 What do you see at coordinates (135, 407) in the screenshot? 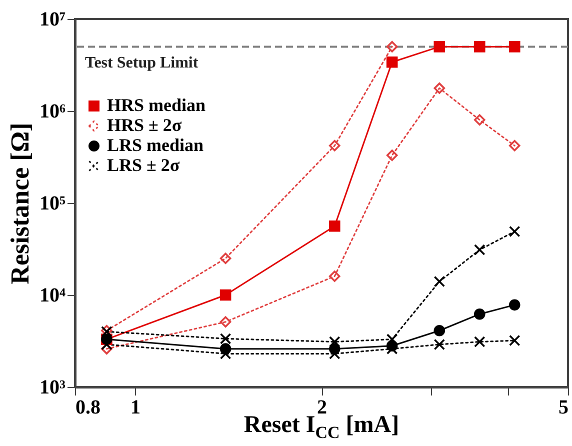
I see `x-tick-label: 1` at bounding box center [135, 407].